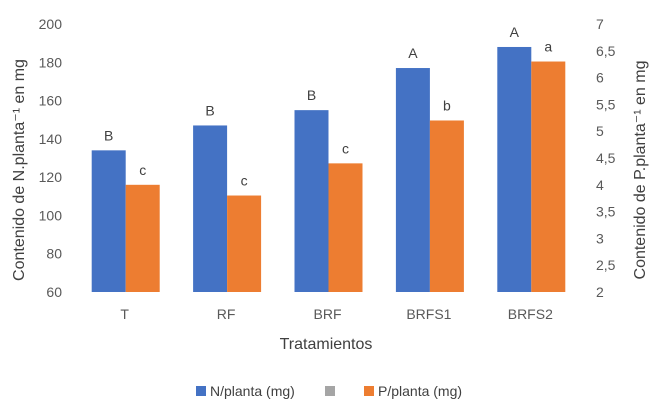 This screenshot has height=413, width=661. What do you see at coordinates (446, 206) in the screenshot?
I see `bar-p-brfs1` at bounding box center [446, 206].